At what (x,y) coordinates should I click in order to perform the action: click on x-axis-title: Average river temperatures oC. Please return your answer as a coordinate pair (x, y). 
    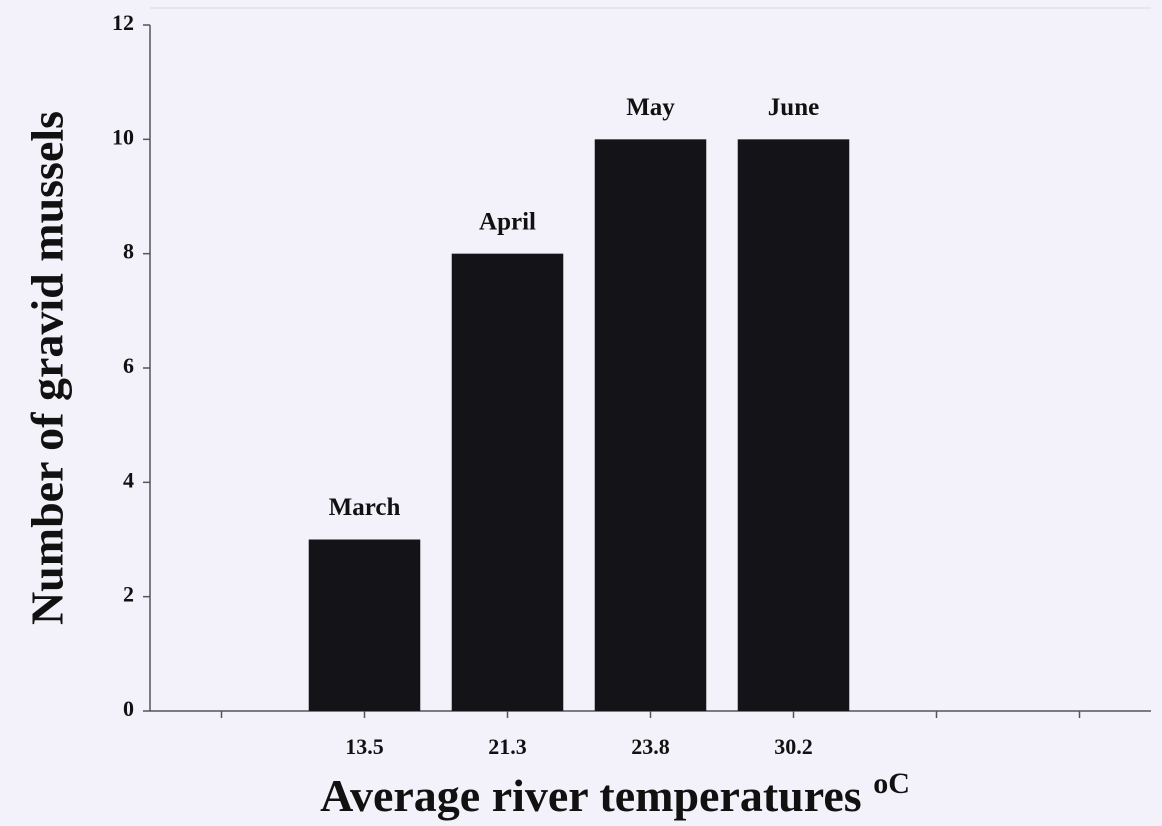
    Looking at the image, I should click on (615, 794).